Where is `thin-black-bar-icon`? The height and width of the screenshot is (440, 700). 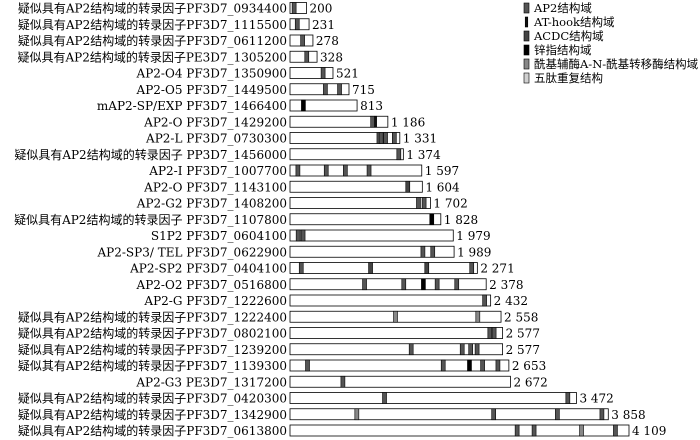
thin-black-bar-icon is located at coordinates (526, 22).